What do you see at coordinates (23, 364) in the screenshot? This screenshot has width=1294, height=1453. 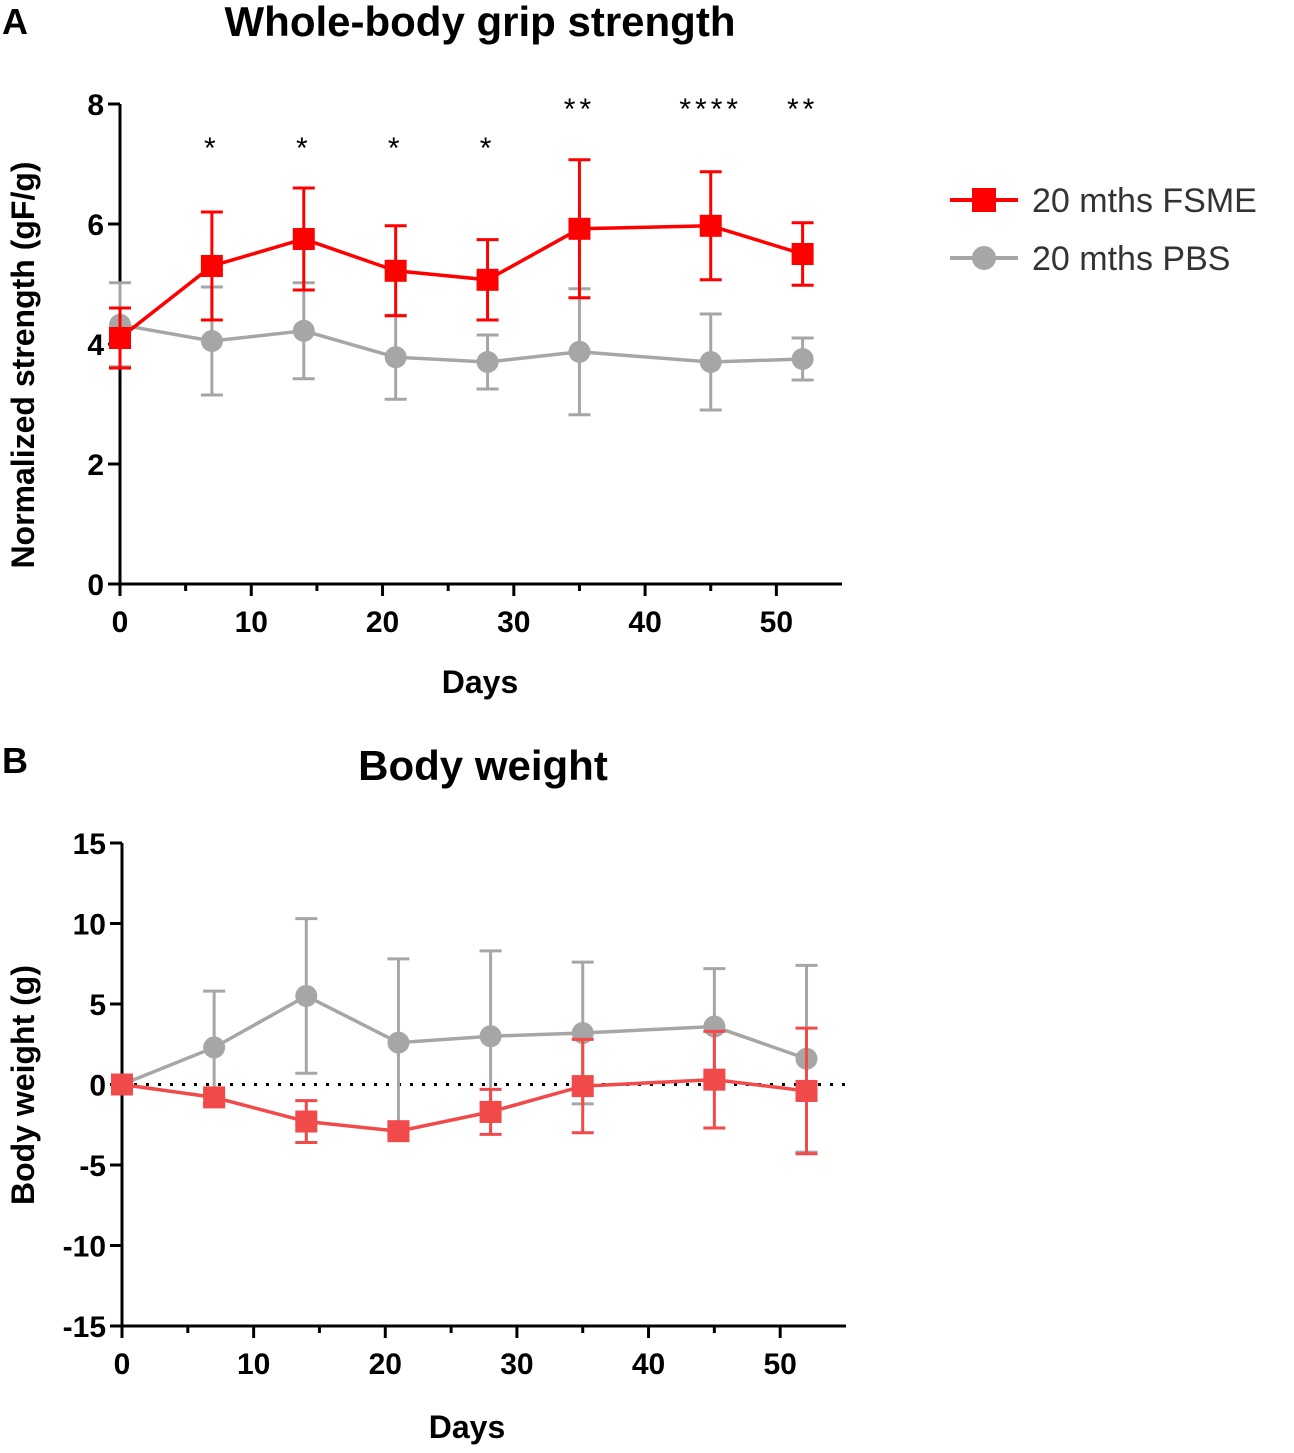 I see `panel-a-y-axis-label: Normalized strength (gF/g)` at bounding box center [23, 364].